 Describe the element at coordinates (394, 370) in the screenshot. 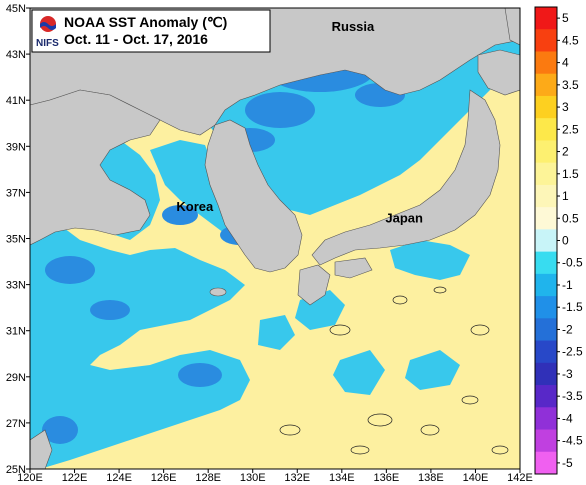

I see `anomaly-contours` at that location.